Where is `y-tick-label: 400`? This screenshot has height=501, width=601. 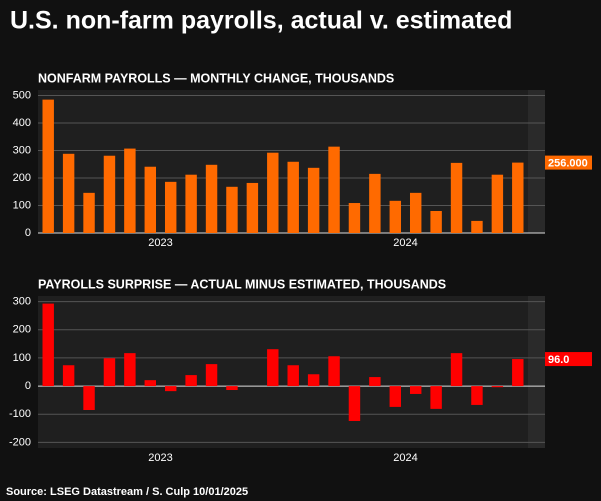
y-tick-label: 400 is located at coordinates (22, 123).